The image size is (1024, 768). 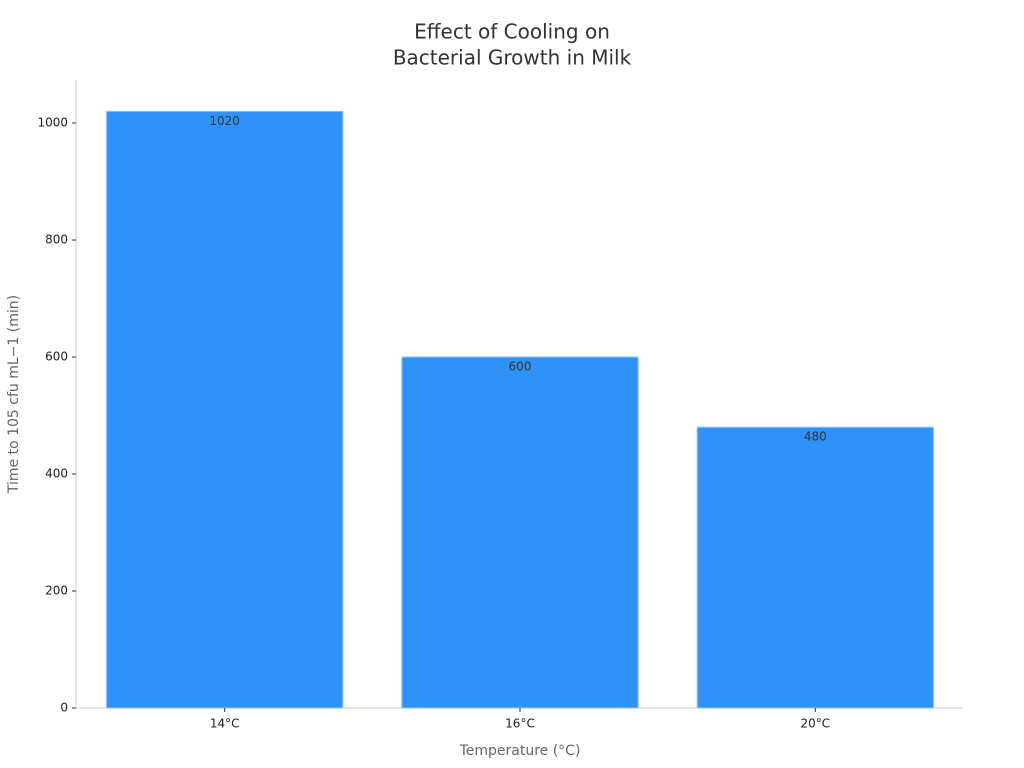 What do you see at coordinates (512, 58) in the screenshot?
I see `chart-title: Bacterial Growth in Milk` at bounding box center [512, 58].